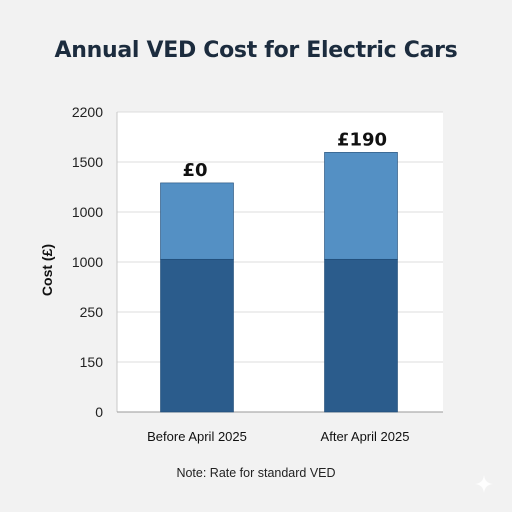 The width and height of the screenshot is (512, 512). Describe the element at coordinates (99, 412) in the screenshot. I see `y-tick-label: 0` at that location.